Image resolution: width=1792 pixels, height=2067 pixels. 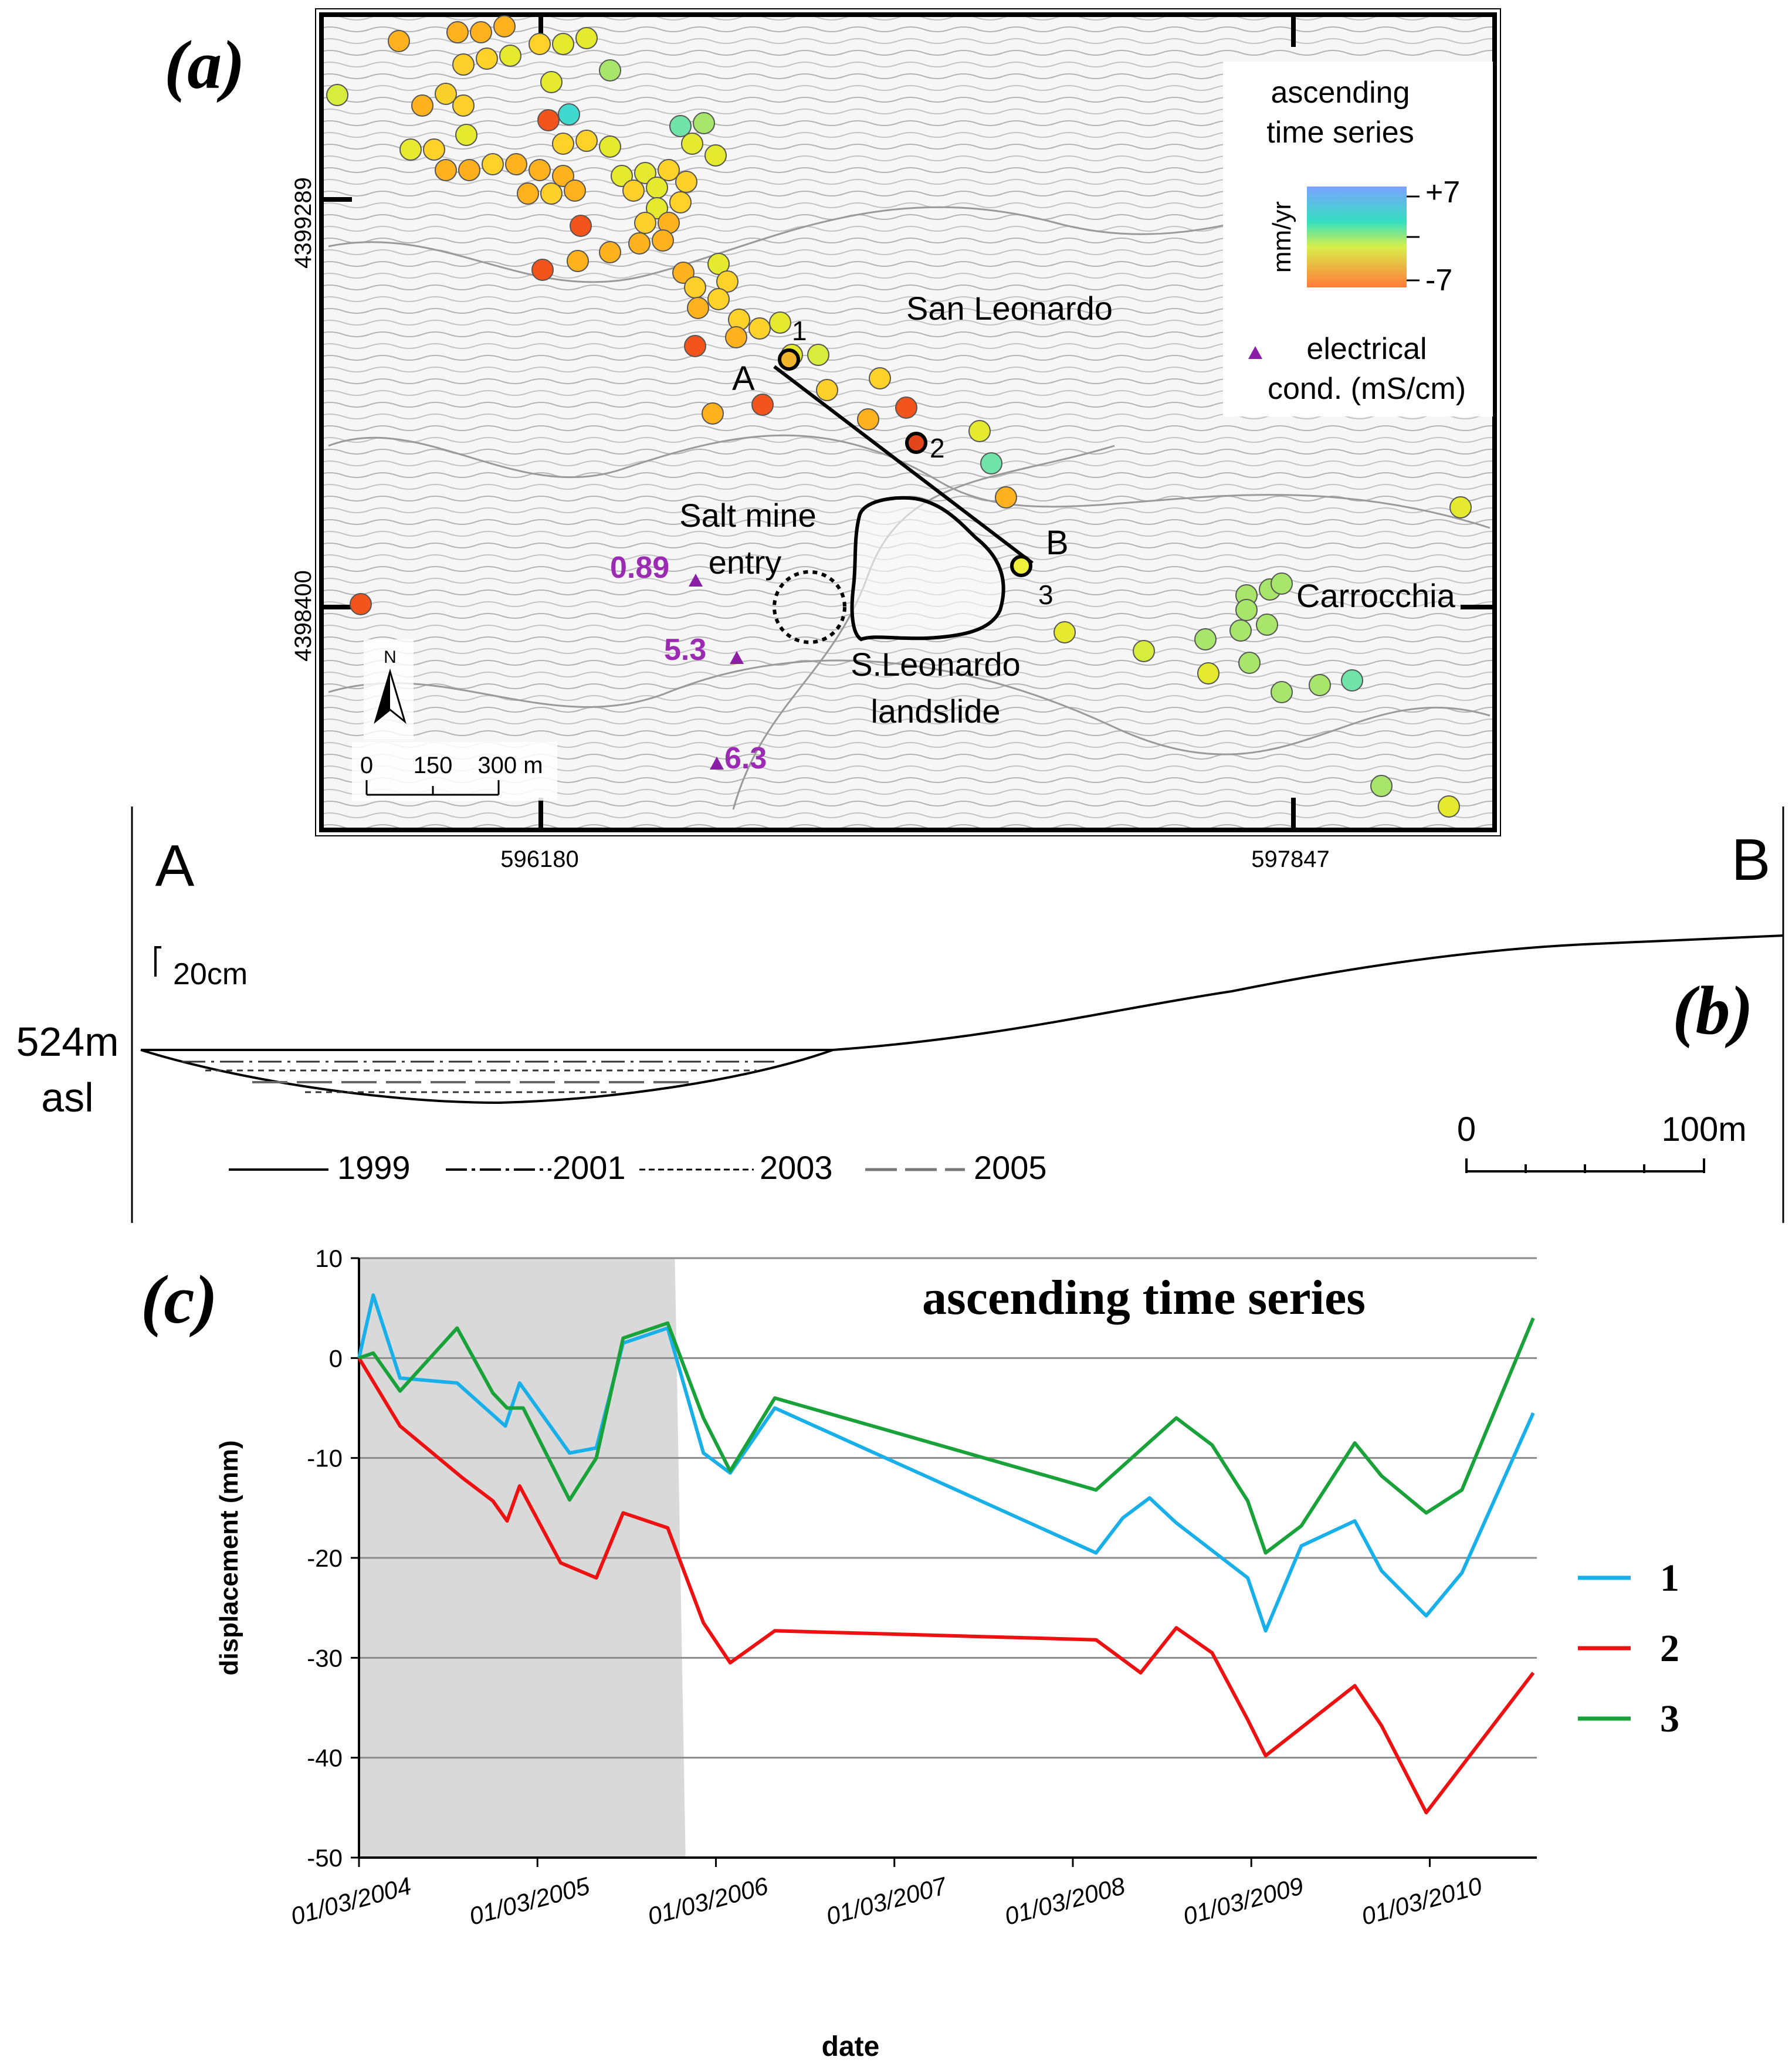 I want to click on legend-label-2: 2, so click(x=1669, y=1648).